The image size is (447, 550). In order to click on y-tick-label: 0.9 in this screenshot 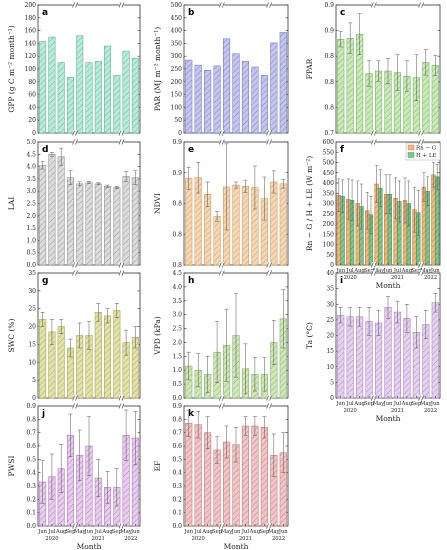, I will do `click(177, 142)`.